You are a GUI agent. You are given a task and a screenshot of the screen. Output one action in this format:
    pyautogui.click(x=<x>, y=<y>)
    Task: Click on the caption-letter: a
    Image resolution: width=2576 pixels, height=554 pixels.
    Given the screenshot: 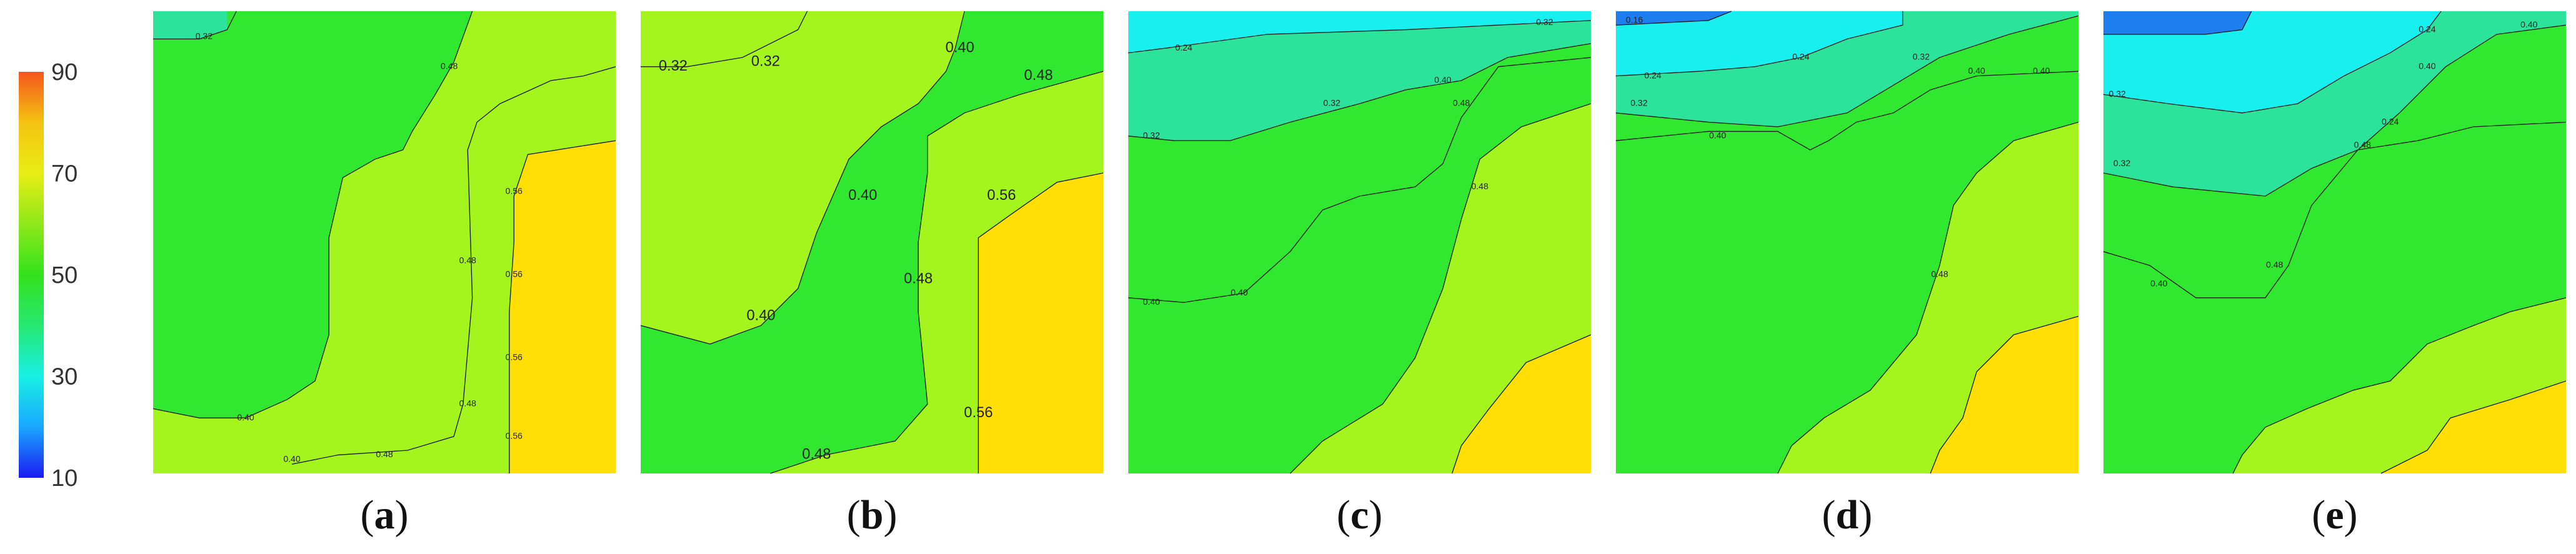 What is the action you would take?
    pyautogui.click(x=384, y=515)
    